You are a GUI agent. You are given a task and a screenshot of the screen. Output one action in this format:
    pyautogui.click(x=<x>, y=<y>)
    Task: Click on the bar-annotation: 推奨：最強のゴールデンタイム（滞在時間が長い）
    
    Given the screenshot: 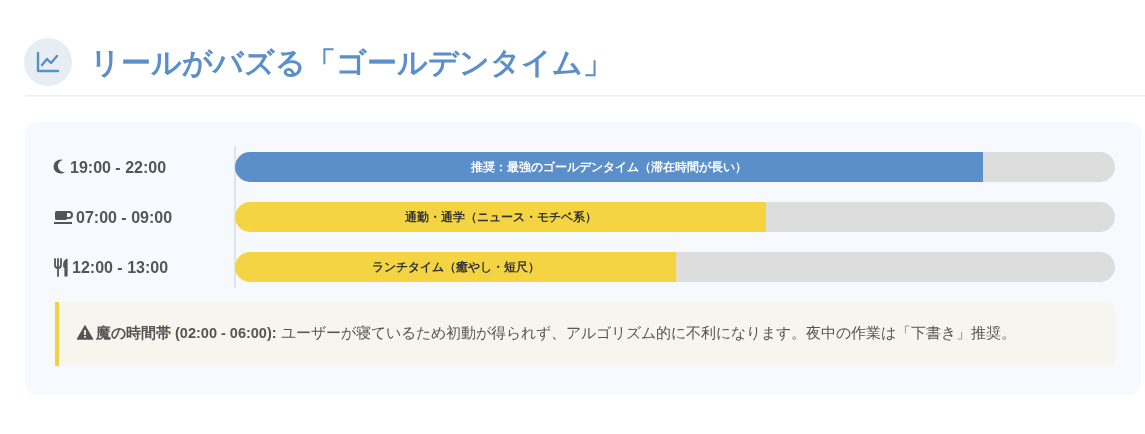 What is the action you would take?
    pyautogui.click(x=609, y=167)
    